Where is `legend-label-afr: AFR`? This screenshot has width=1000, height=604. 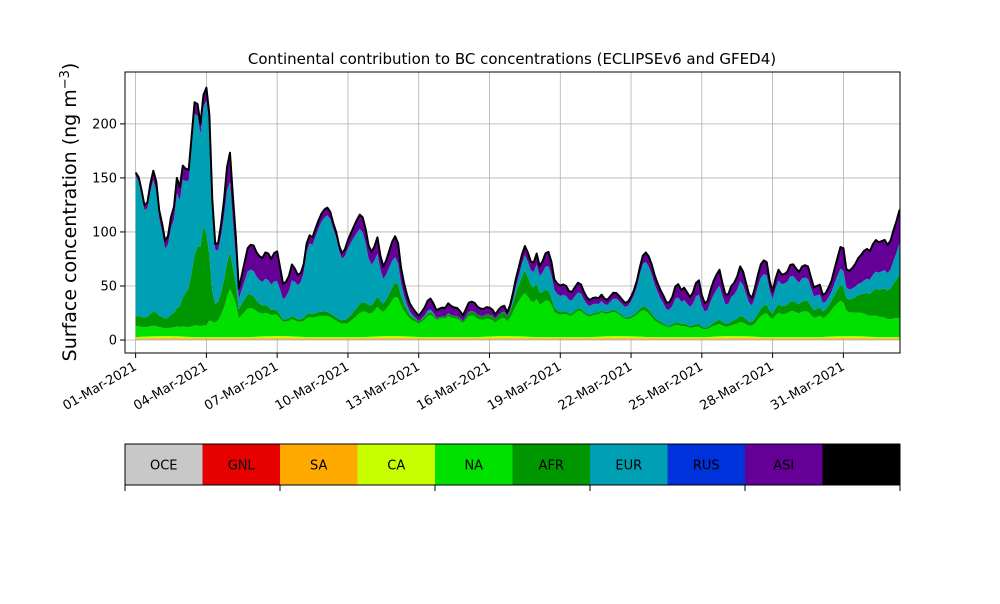
legend-label-afr: AFR is located at coordinates (551, 466).